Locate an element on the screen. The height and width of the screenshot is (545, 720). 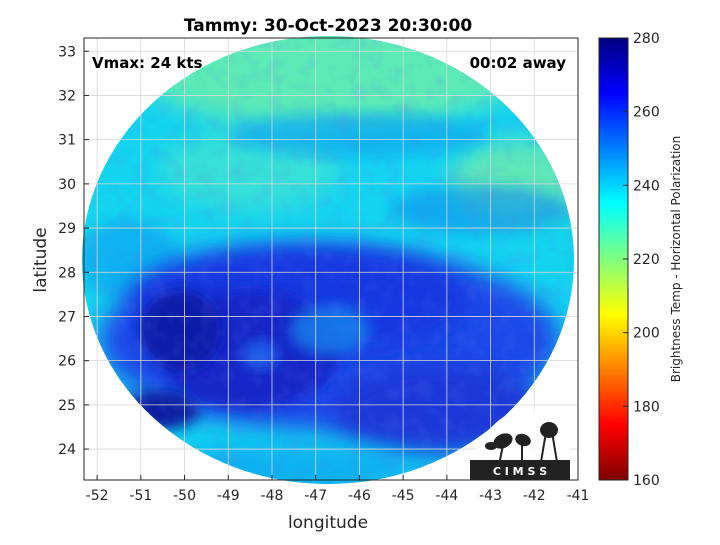
y-tick-label: 31 is located at coordinates (67, 141).